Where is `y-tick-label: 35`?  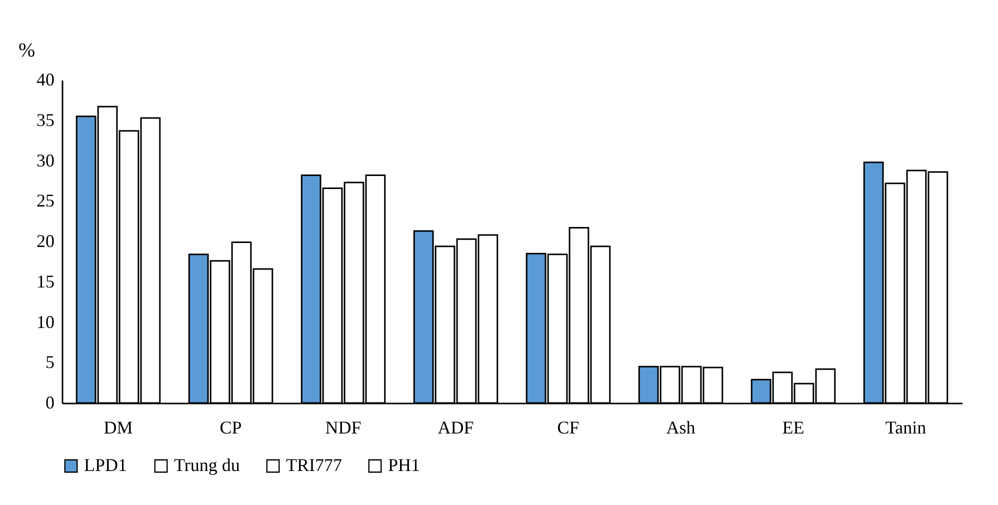
y-tick-label: 35 is located at coordinates (45, 120).